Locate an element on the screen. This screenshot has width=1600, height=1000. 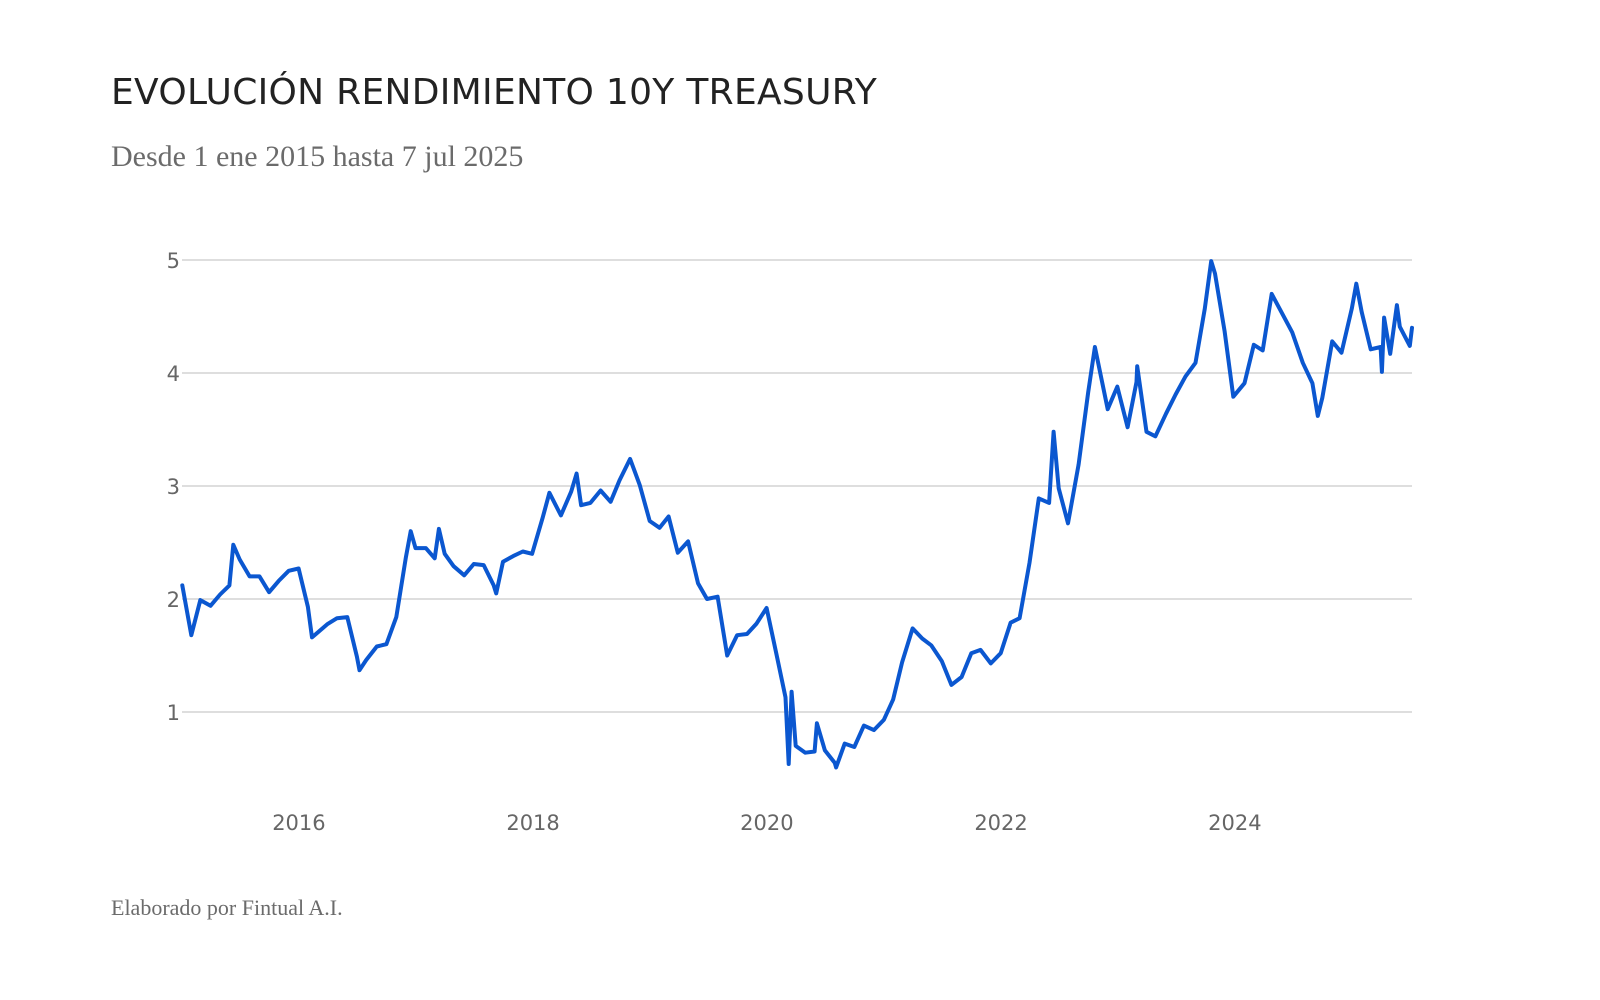
y-tick-label: 4 is located at coordinates (173, 374).